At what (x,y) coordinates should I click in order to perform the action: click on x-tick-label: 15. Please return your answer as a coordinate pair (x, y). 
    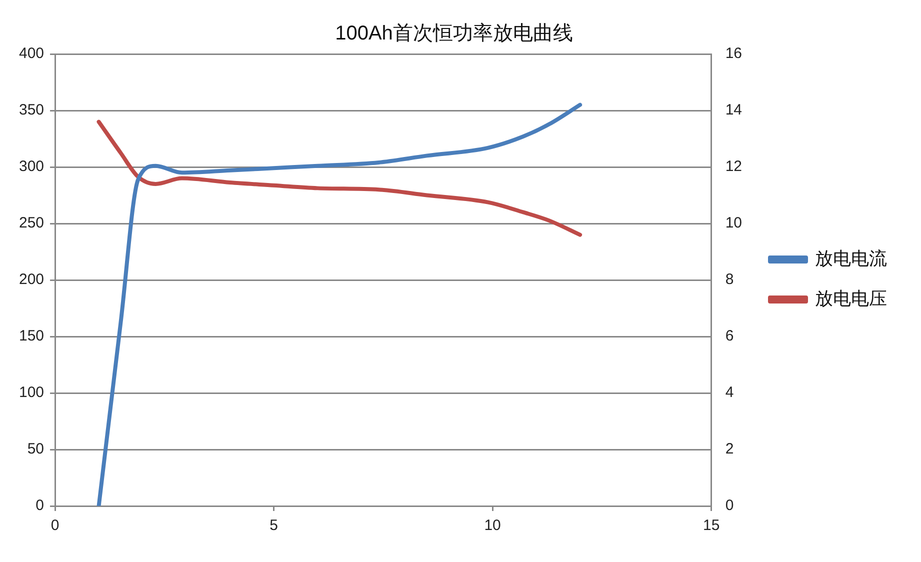
    Looking at the image, I should click on (711, 525).